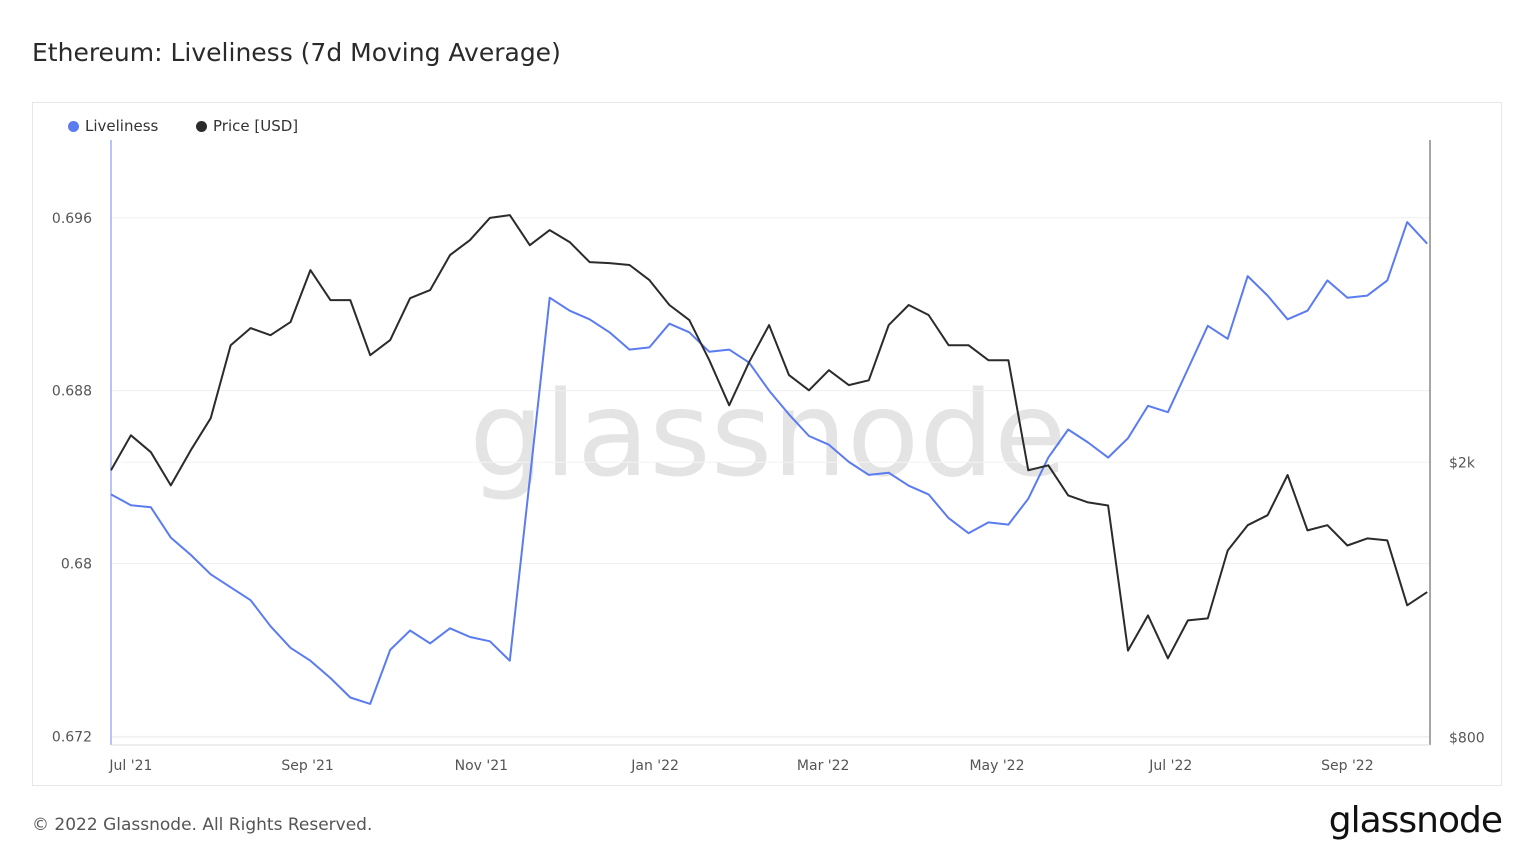  Describe the element at coordinates (823, 766) in the screenshot. I see `x-tick-label: Mar '22` at that location.